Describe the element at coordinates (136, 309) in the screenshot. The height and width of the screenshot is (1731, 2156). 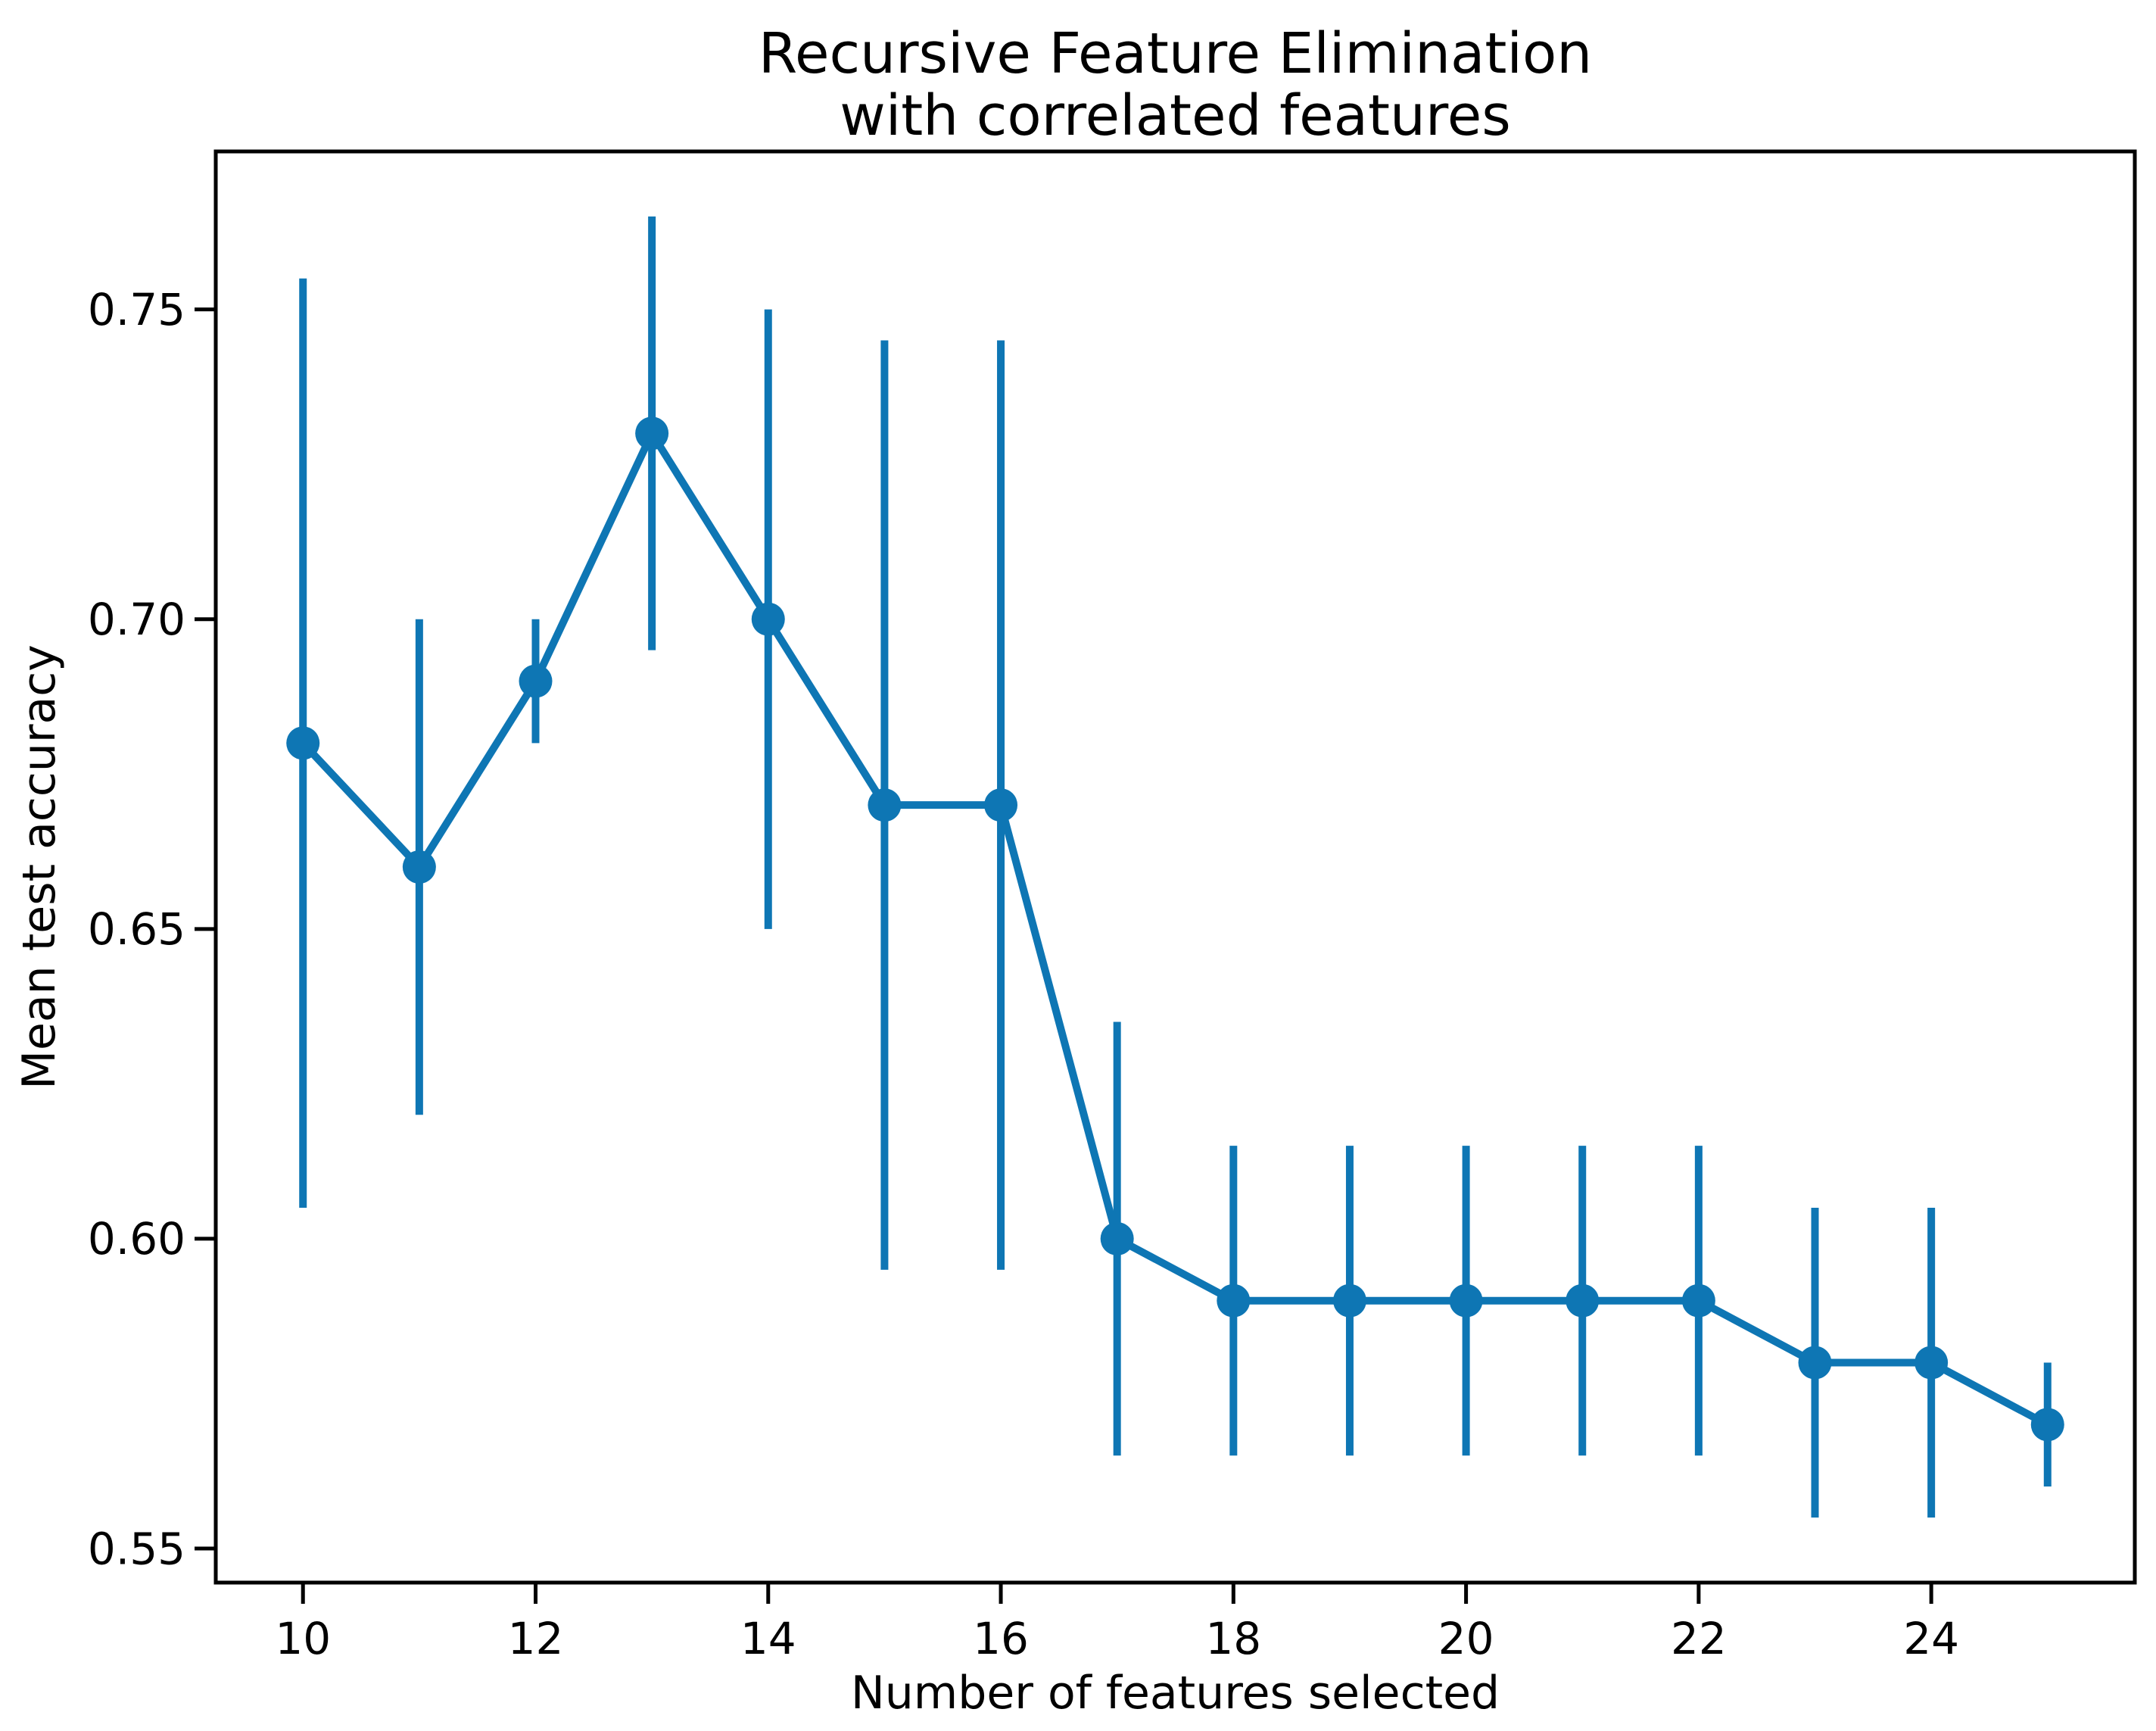
I see `y-tick-label: 0.75` at that location.